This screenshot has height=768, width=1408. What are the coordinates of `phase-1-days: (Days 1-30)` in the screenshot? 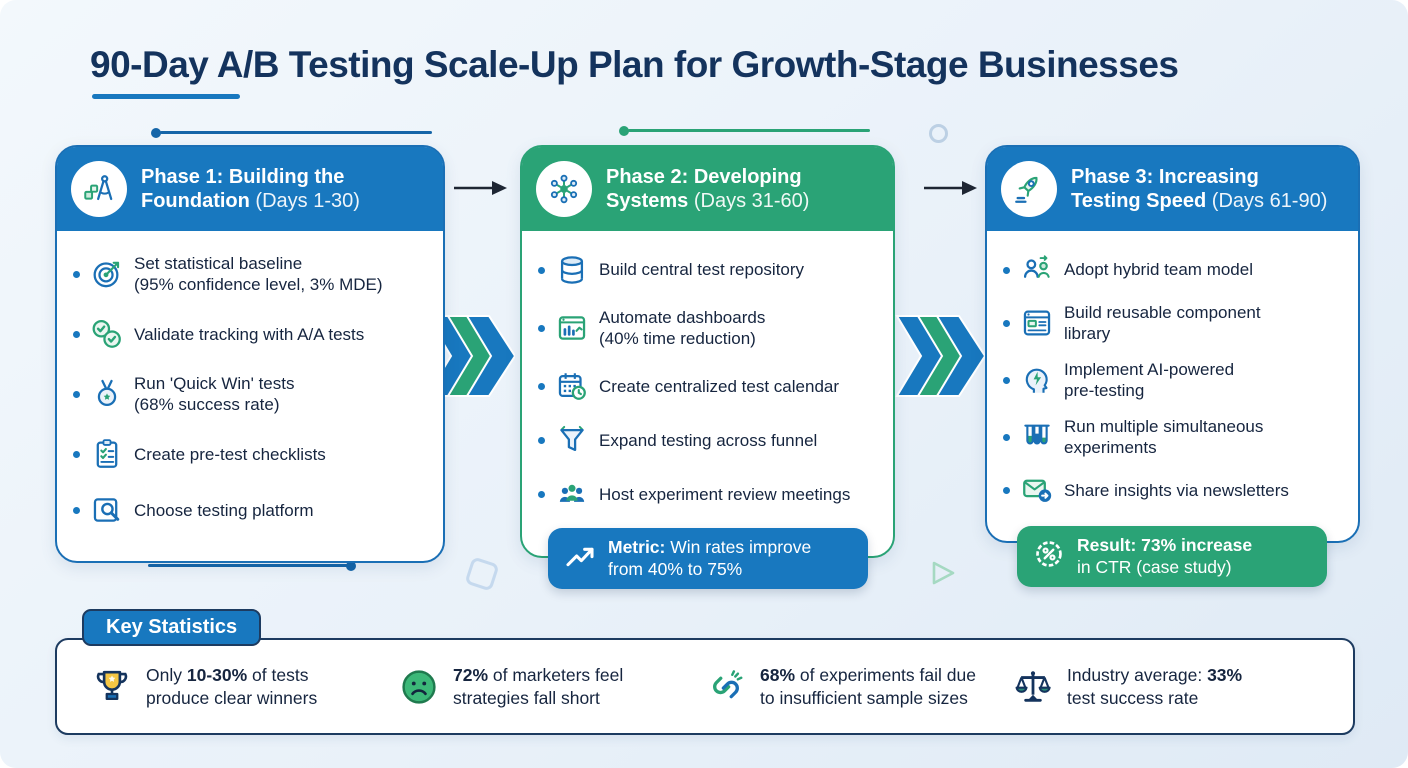 It's located at (307, 201).